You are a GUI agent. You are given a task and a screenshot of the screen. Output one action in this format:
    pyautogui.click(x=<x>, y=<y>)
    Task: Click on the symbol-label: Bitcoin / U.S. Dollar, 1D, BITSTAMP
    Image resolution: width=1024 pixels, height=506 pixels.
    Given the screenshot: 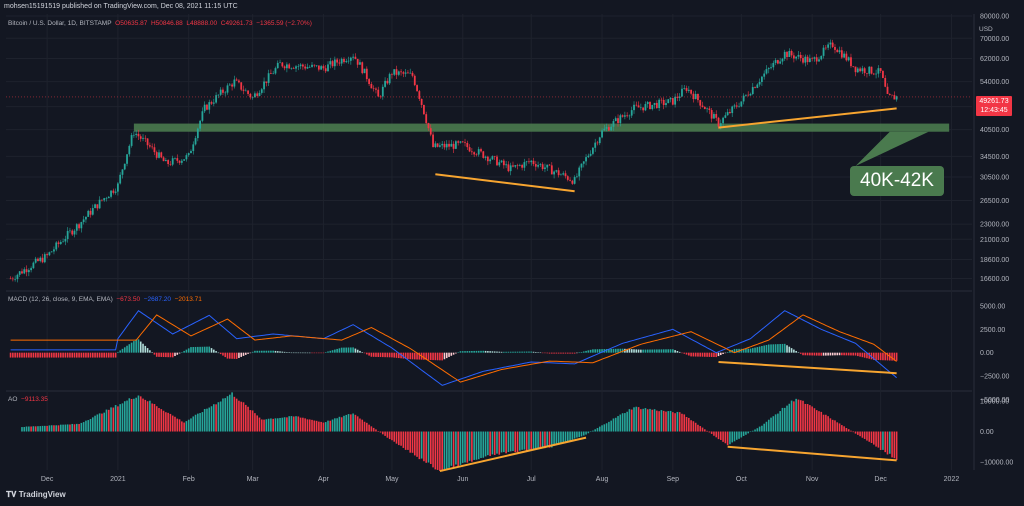 What is the action you would take?
    pyautogui.click(x=60, y=23)
    